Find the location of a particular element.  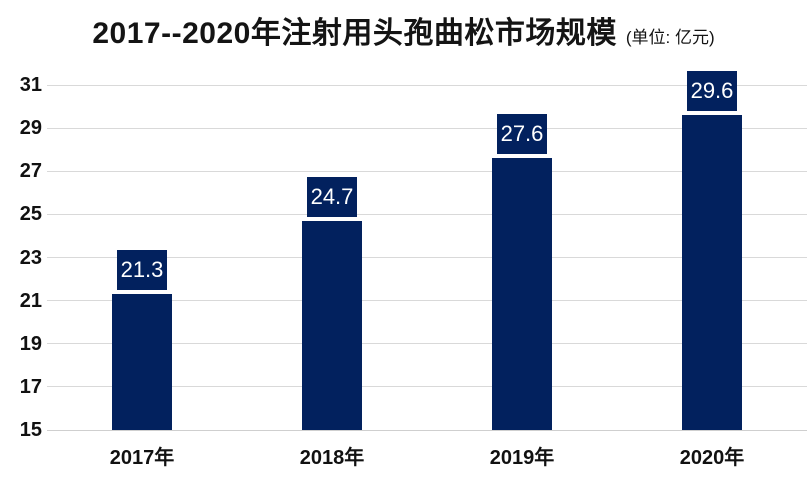

x-tick-label: 2020年 is located at coordinates (712, 458).